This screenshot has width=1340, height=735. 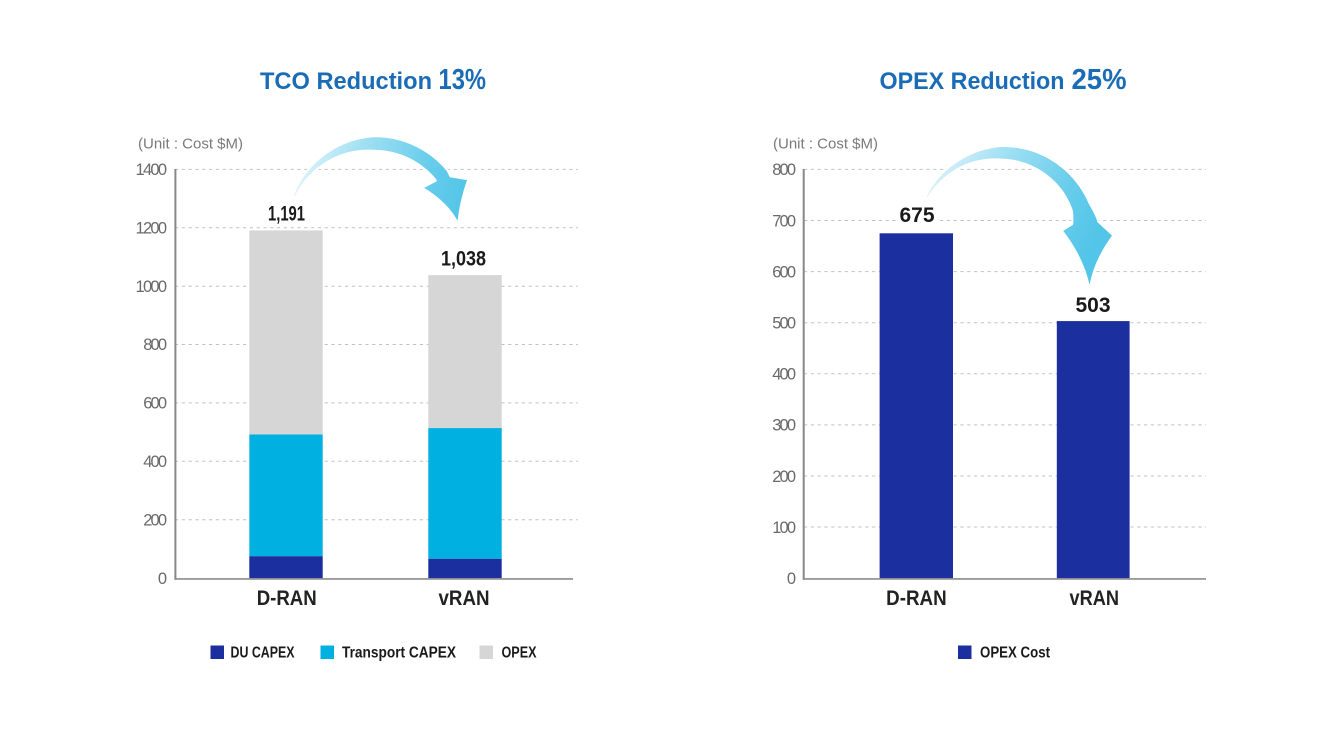 I want to click on svg-text: DU CAPEX, so click(x=263, y=653).